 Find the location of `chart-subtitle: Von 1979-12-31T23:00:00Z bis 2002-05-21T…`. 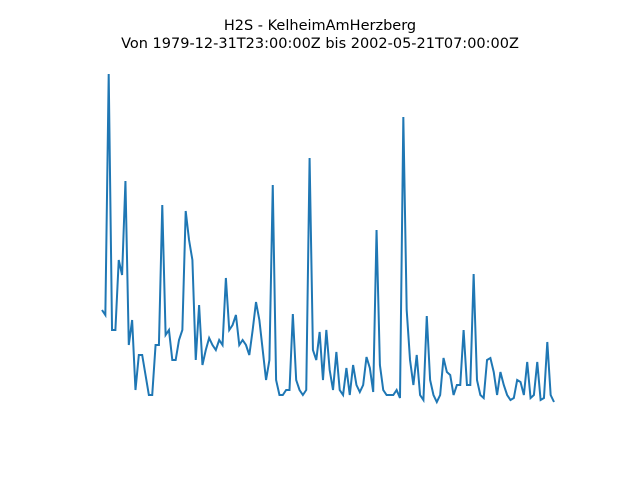

chart-subtitle: Von 1979-12-31T23:00:00Z bis 2002-05-21T… is located at coordinates (320, 44).